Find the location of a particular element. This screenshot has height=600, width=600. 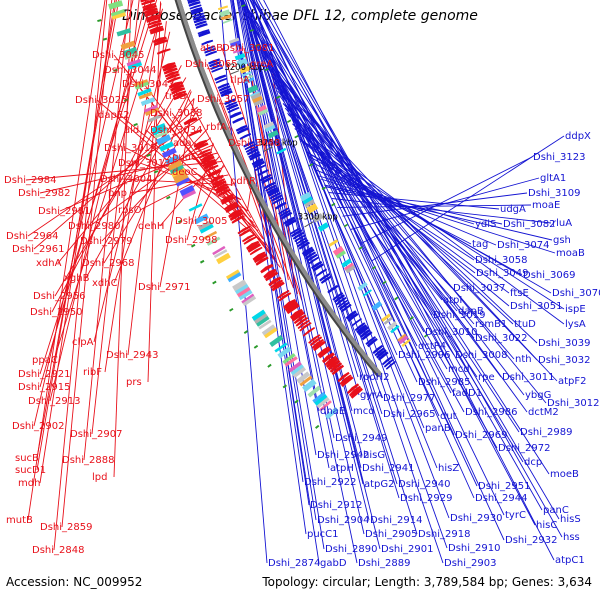

reverse-gene-label: ttuD is located at coordinates (525, 324).